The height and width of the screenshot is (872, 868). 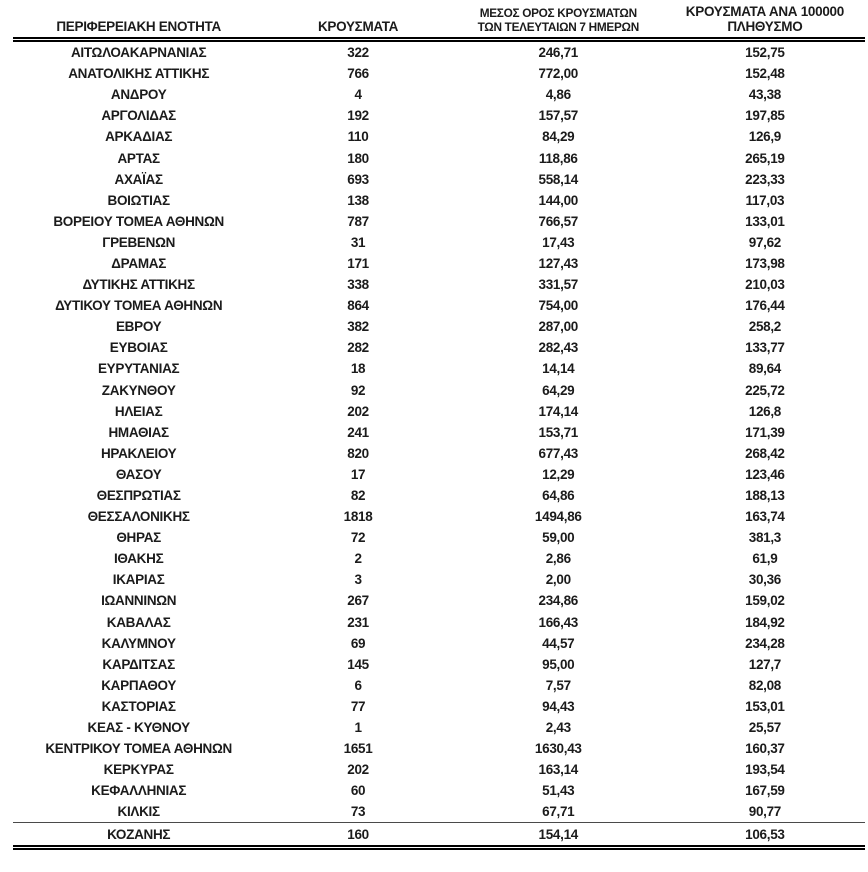 I want to click on cases-value: 693, so click(x=358, y=179).